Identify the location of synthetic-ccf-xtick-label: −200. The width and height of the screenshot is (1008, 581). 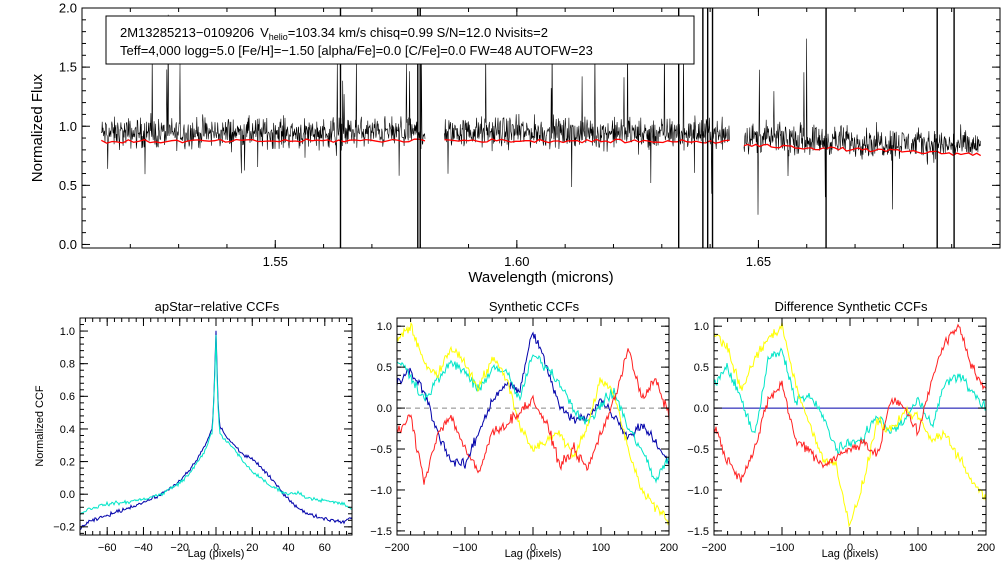
(397, 548).